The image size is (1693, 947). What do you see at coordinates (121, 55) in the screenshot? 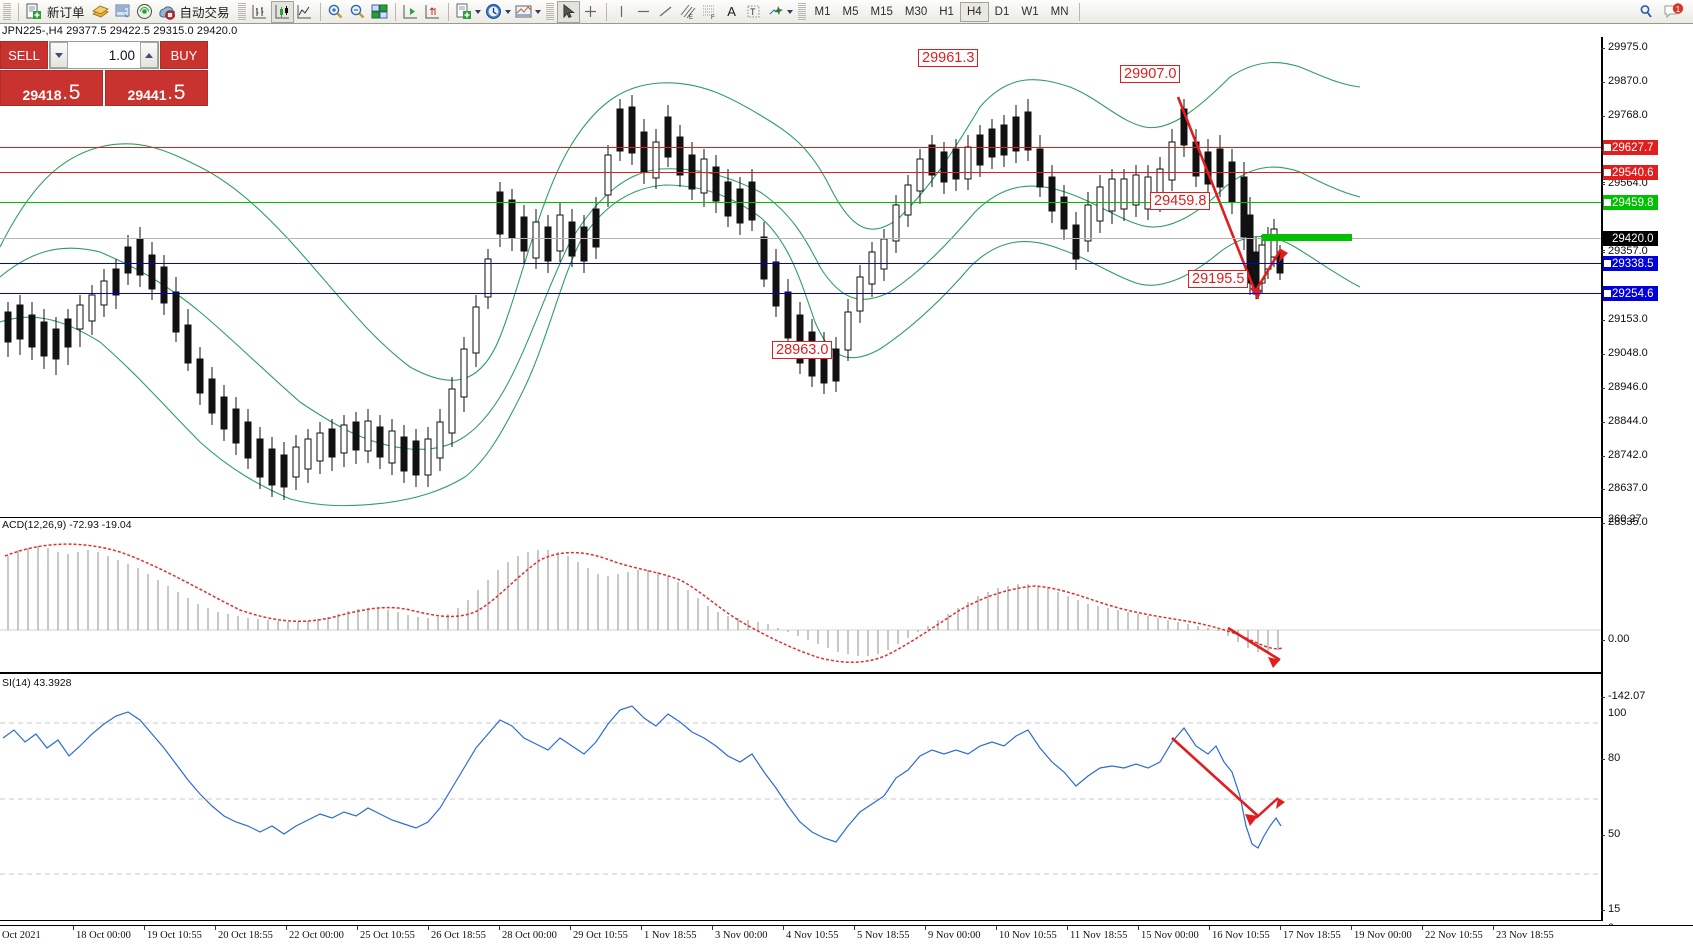
I see `volume-value: 1.00` at bounding box center [121, 55].